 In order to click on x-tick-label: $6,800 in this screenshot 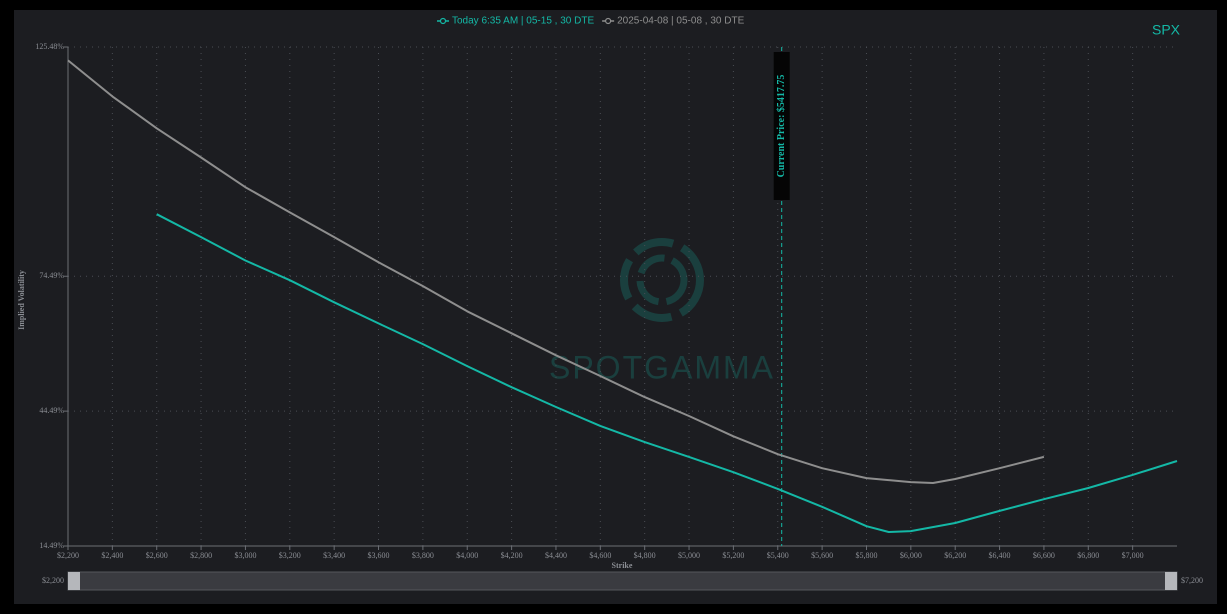, I will do `click(1088, 555)`.